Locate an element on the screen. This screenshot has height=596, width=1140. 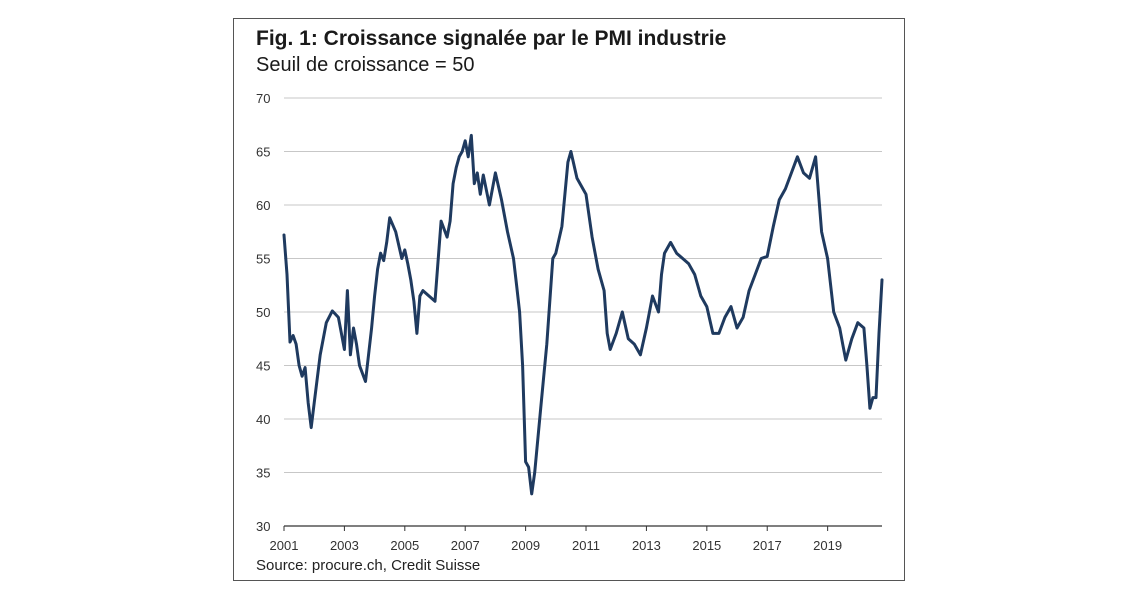
x-tick-label: 2001 is located at coordinates (284, 545).